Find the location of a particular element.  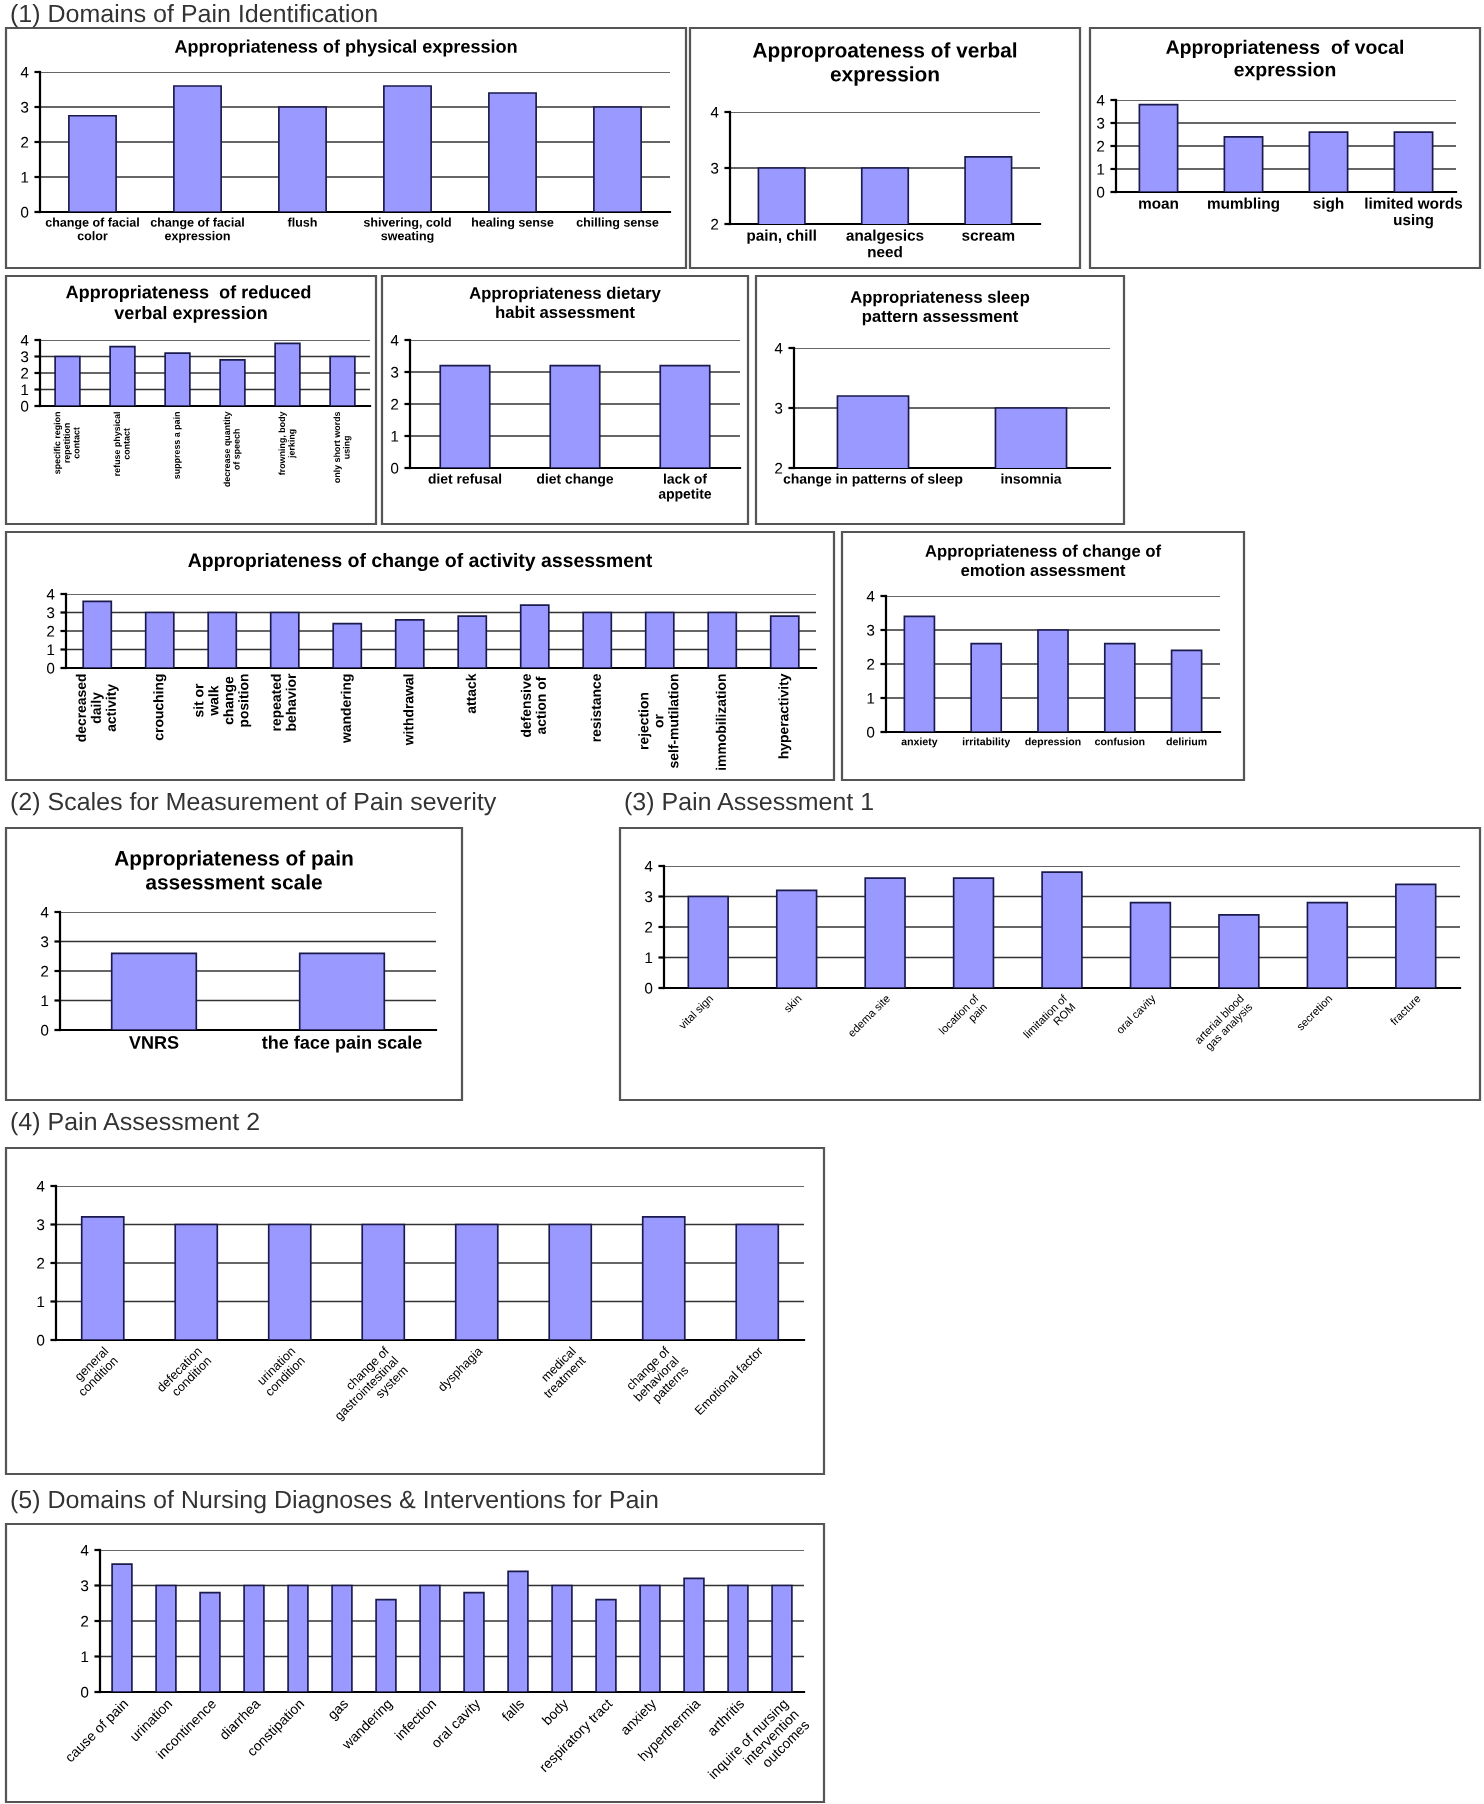

x-tick-label: the face pain scale is located at coordinates (341, 1044).